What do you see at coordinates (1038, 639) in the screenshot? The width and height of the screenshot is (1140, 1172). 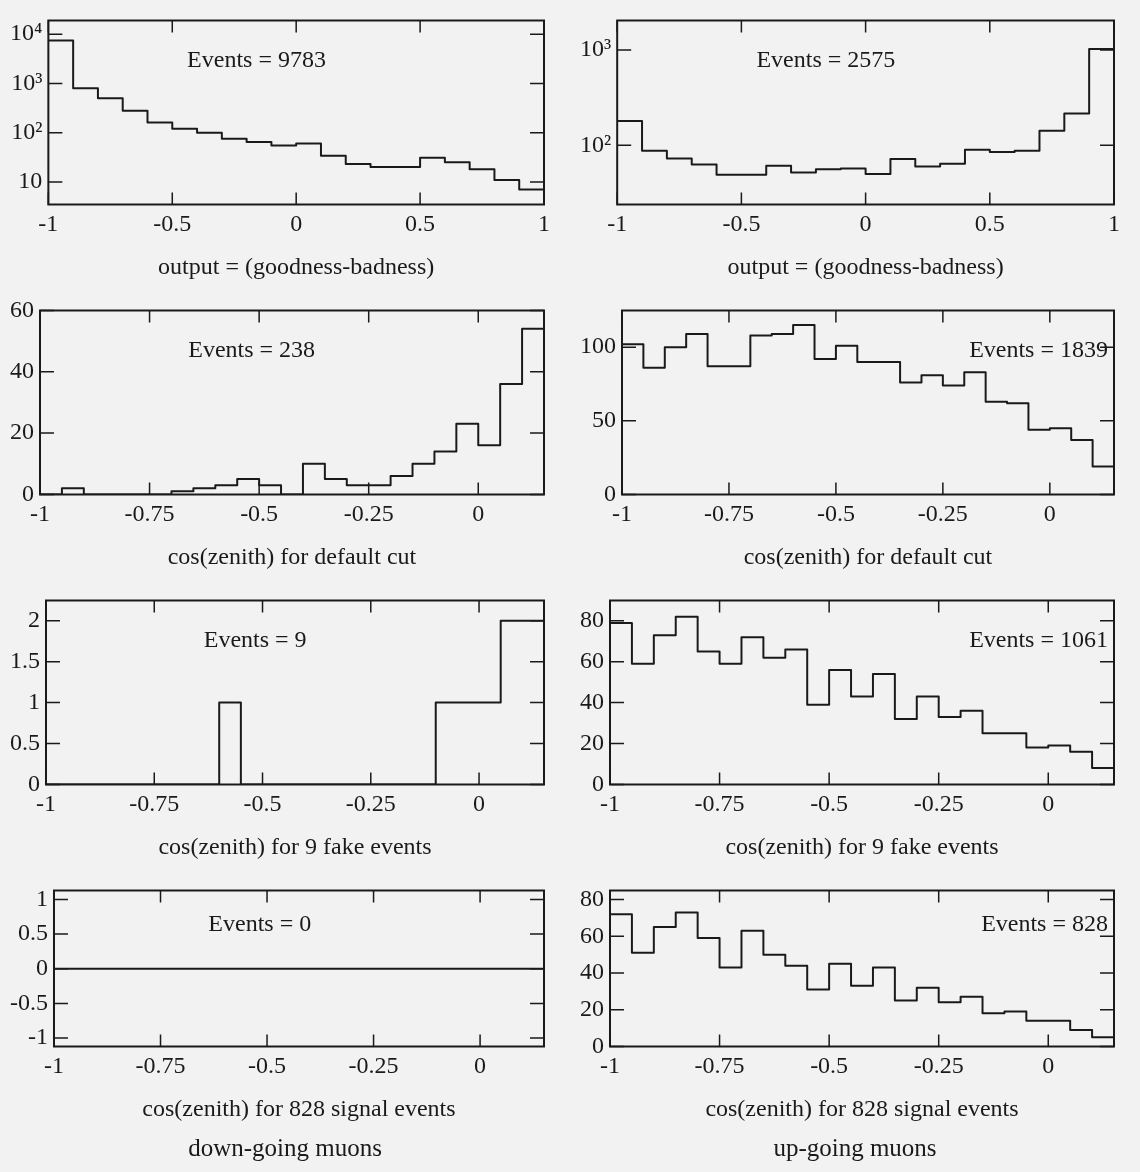 I see `annotation: Events = 1061` at bounding box center [1038, 639].